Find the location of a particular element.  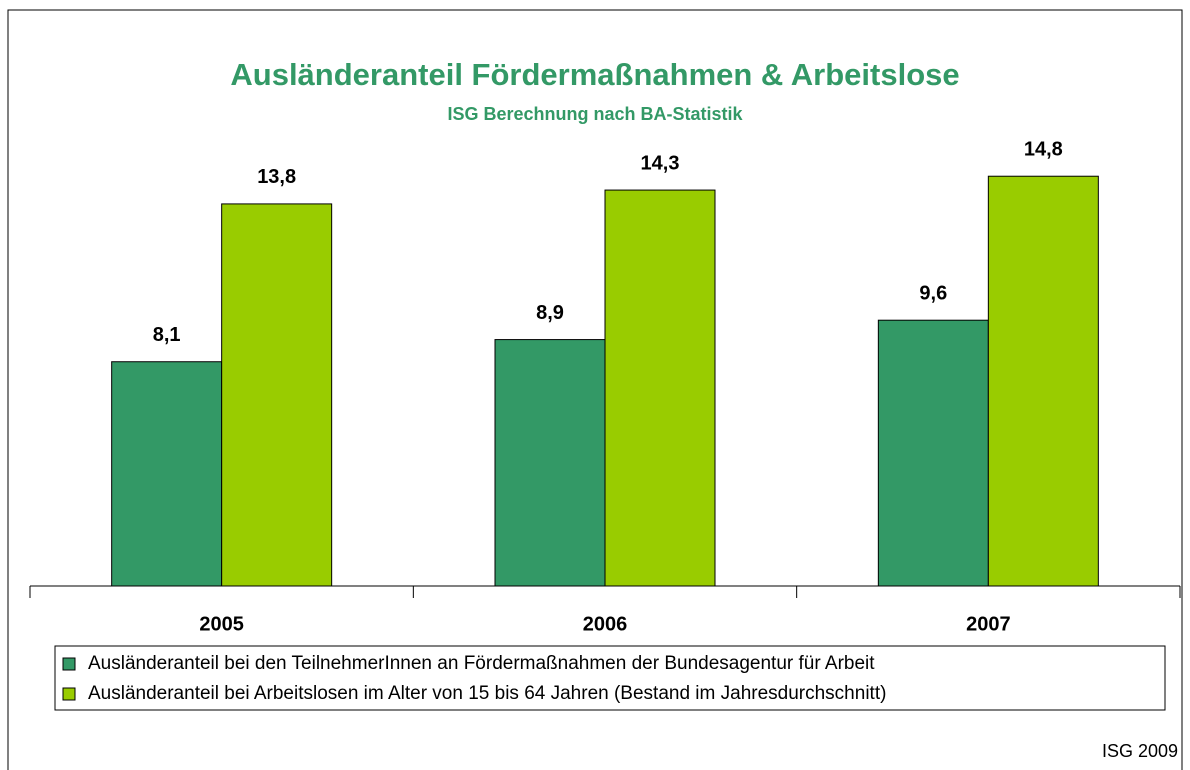

data-label: 8,9 is located at coordinates (550, 313).